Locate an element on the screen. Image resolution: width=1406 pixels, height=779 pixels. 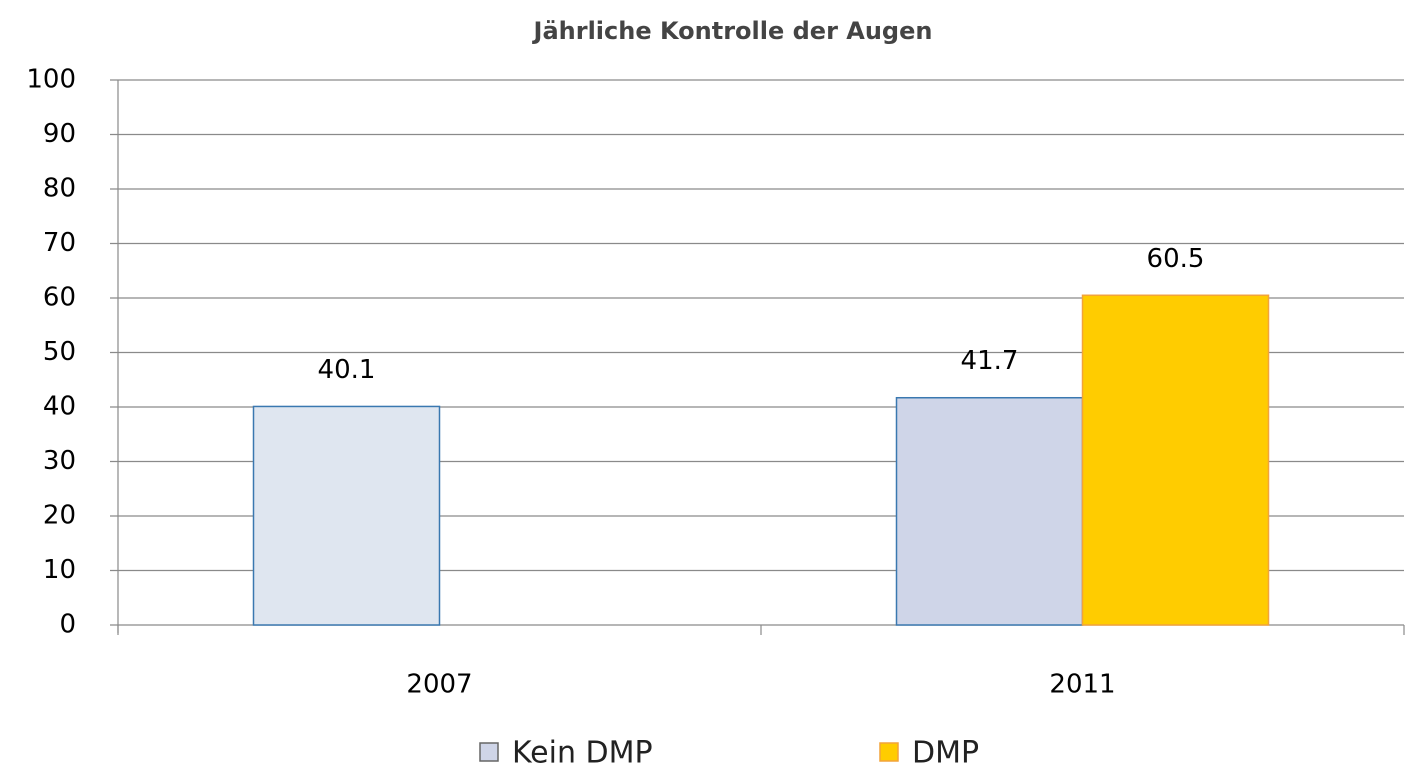
value-label: 40.1 is located at coordinates (347, 370).